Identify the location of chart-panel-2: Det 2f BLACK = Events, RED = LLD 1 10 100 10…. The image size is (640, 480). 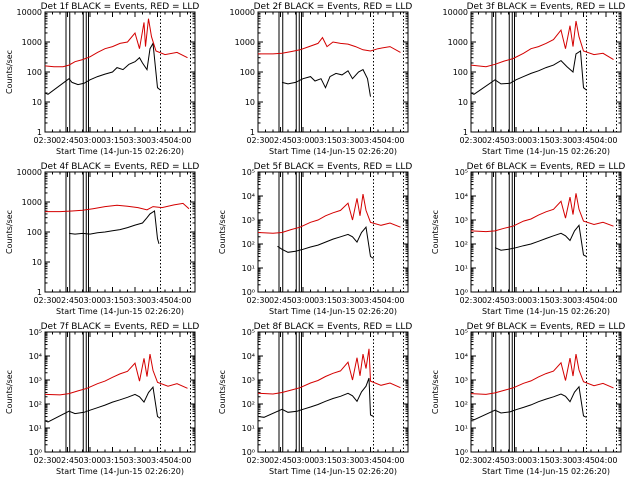
(321, 79).